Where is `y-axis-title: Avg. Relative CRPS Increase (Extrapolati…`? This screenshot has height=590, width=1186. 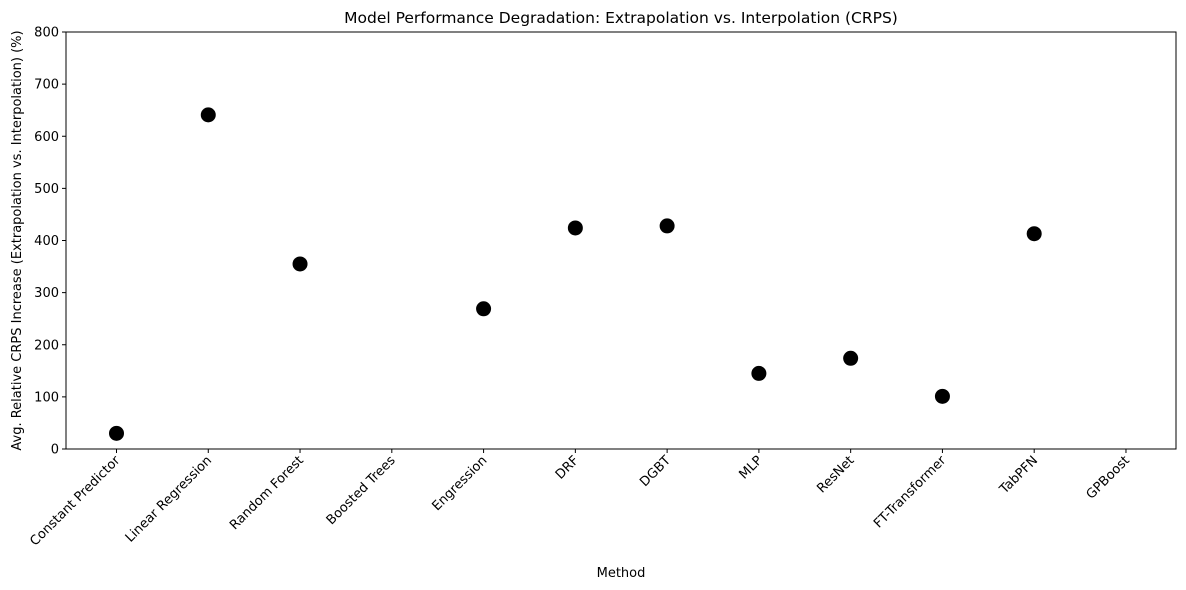
y-axis-title: Avg. Relative CRPS Increase (Extrapolati… is located at coordinates (17, 240).